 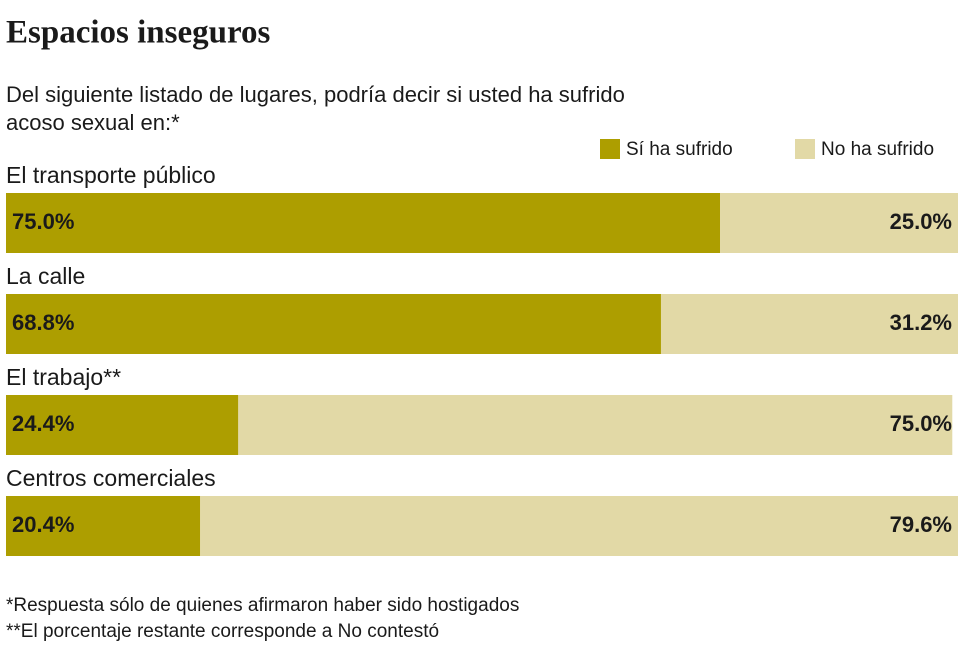 What do you see at coordinates (921, 221) in the screenshot?
I see `value-label: 25.0%` at bounding box center [921, 221].